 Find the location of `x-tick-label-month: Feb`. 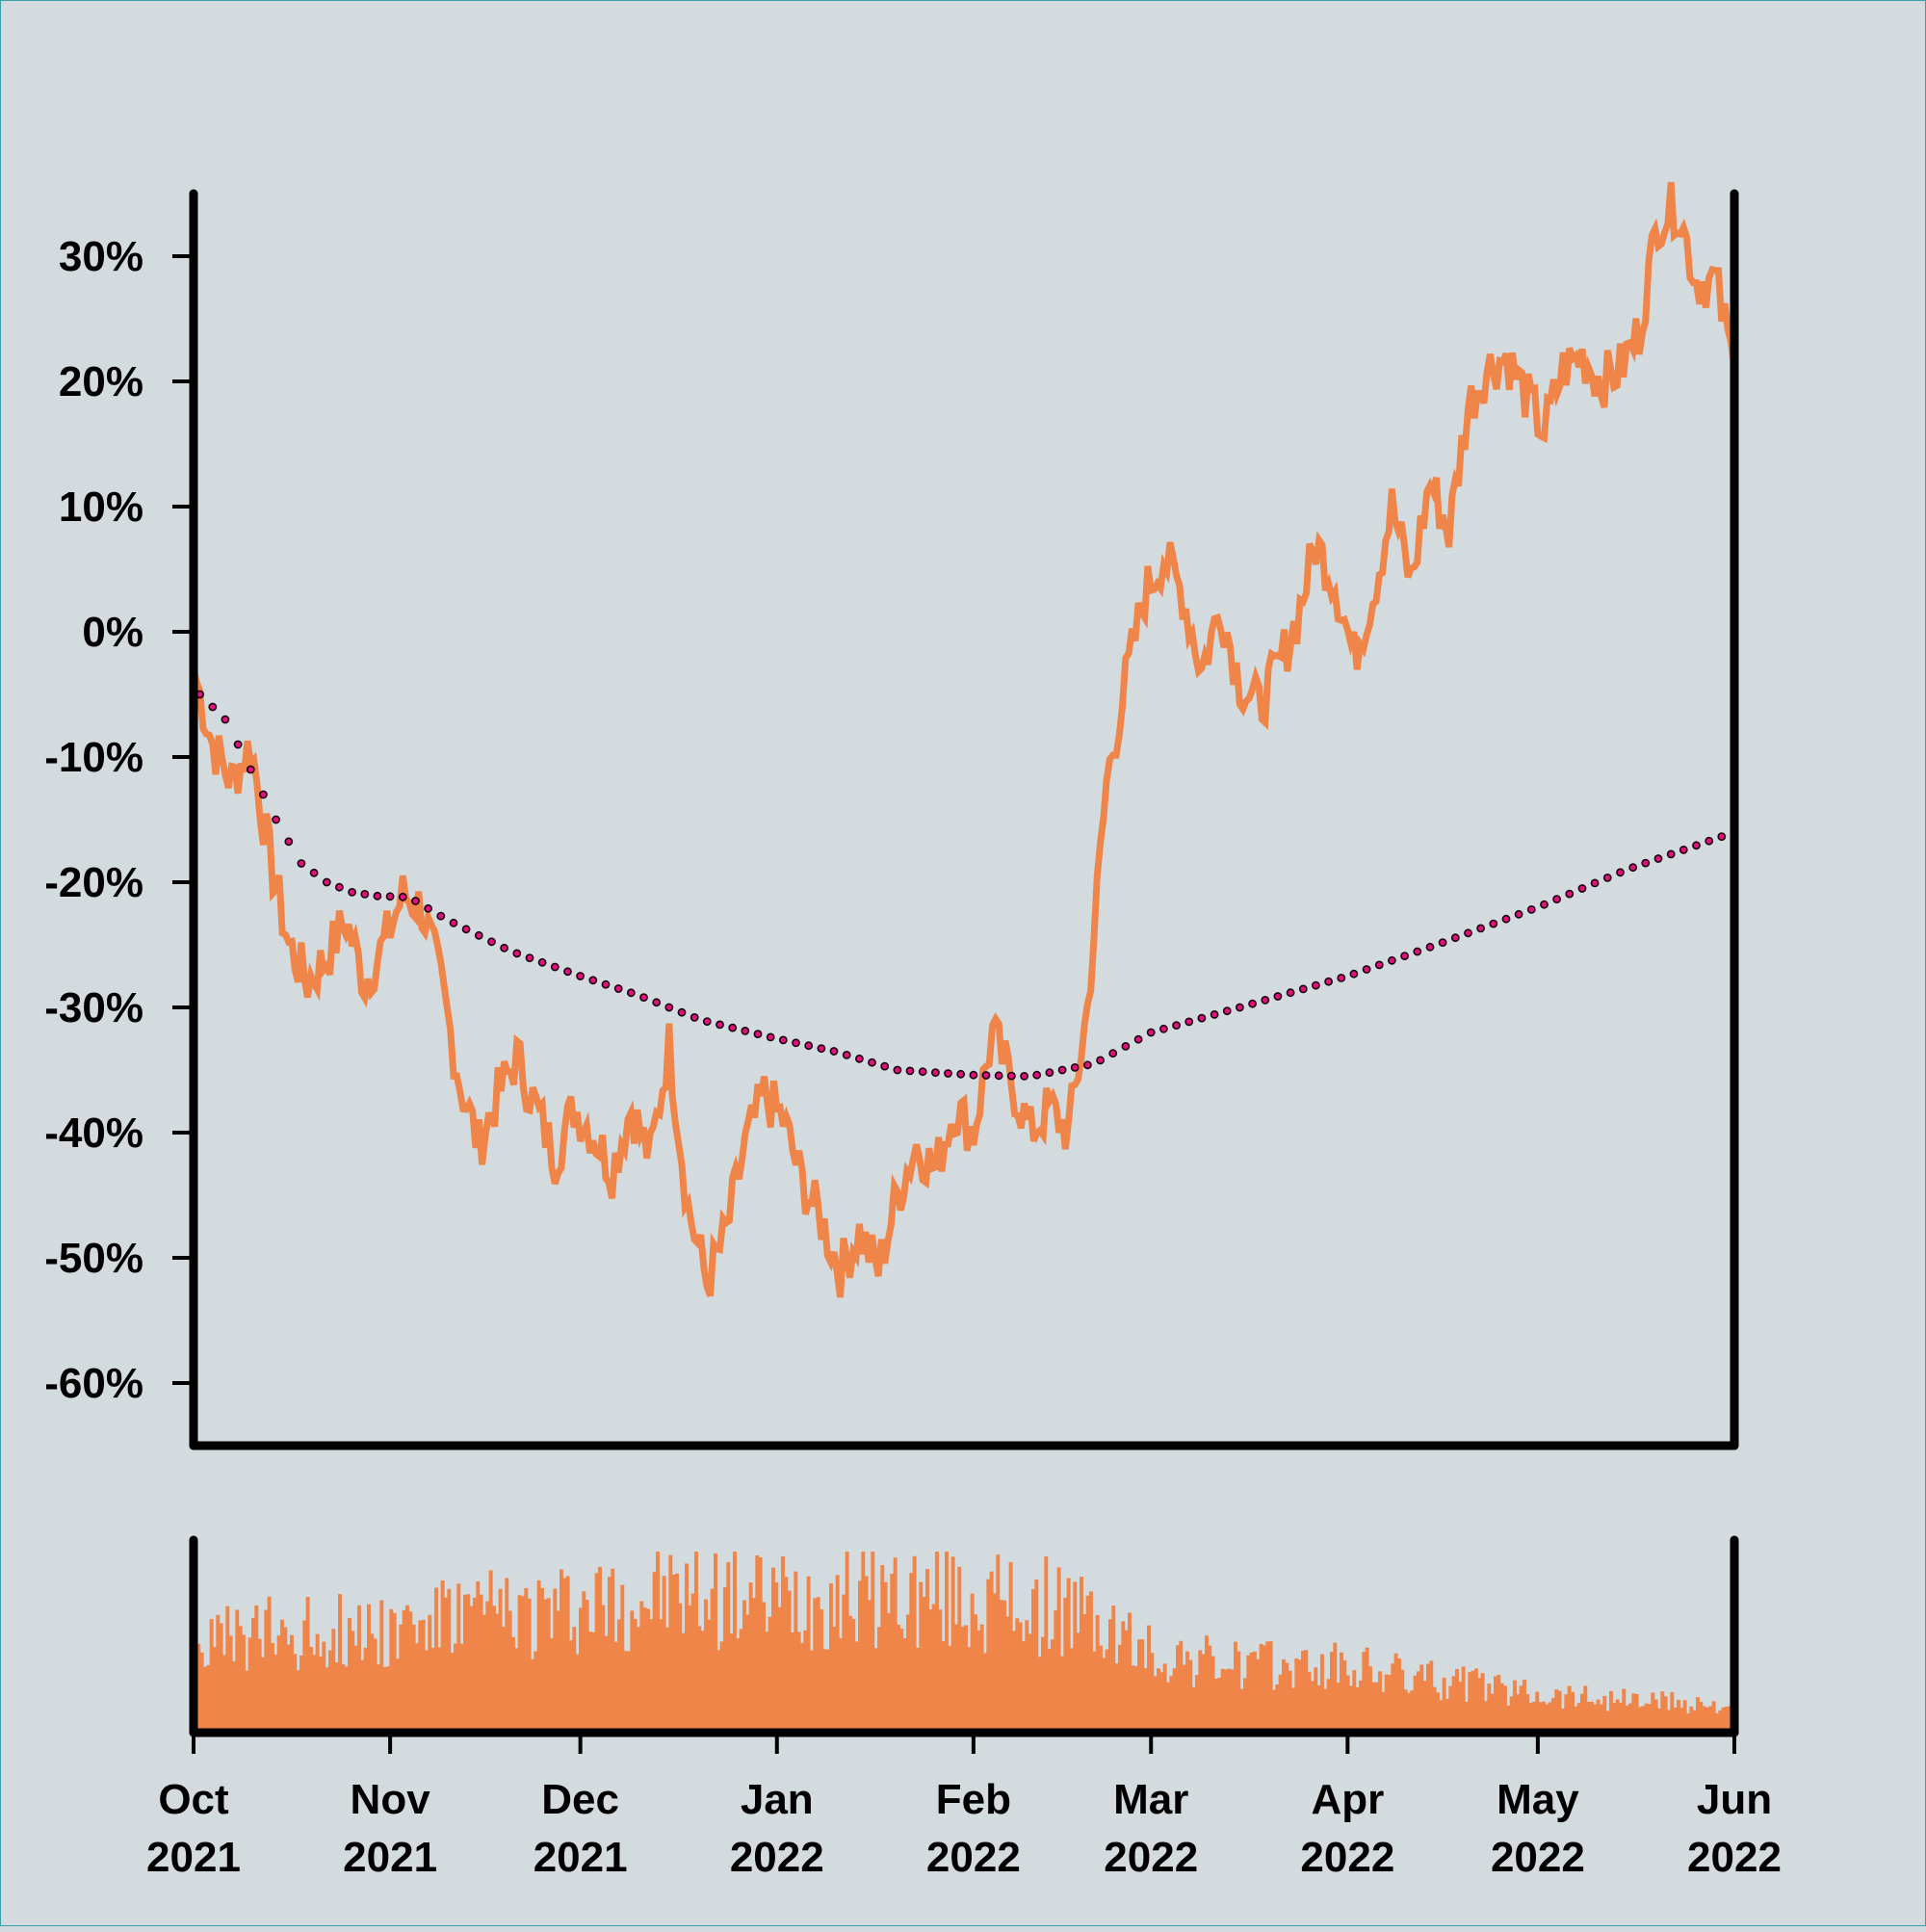

x-tick-label-month: Feb is located at coordinates (973, 1799).